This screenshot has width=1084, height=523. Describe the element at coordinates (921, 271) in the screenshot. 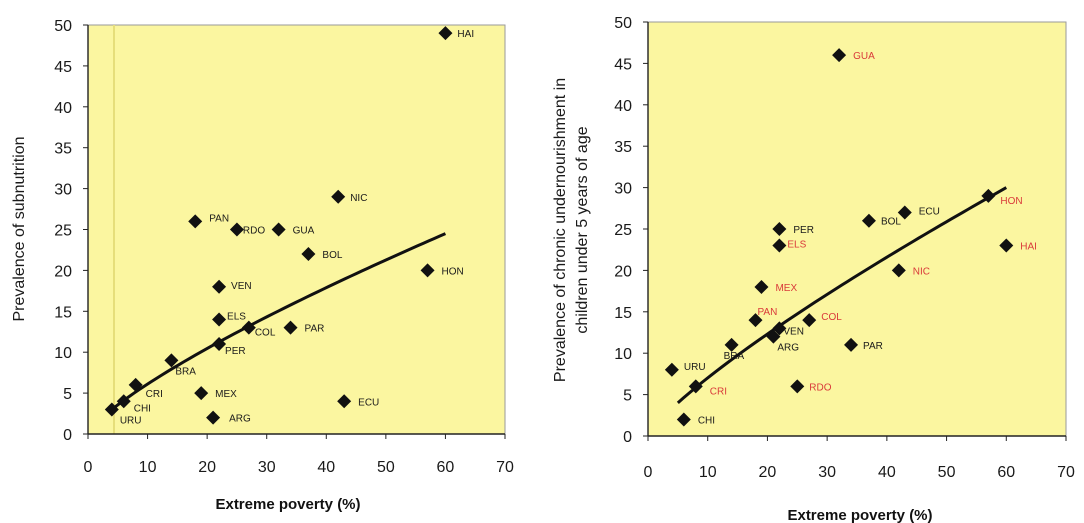

I see `point-label-nic: NIC` at that location.